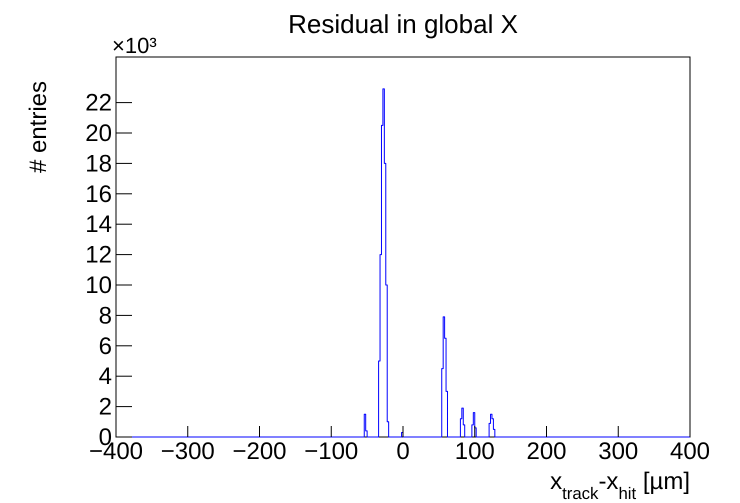 The width and height of the screenshot is (740, 503). Describe the element at coordinates (105, 346) in the screenshot. I see `y-tick-label: 6` at that location.